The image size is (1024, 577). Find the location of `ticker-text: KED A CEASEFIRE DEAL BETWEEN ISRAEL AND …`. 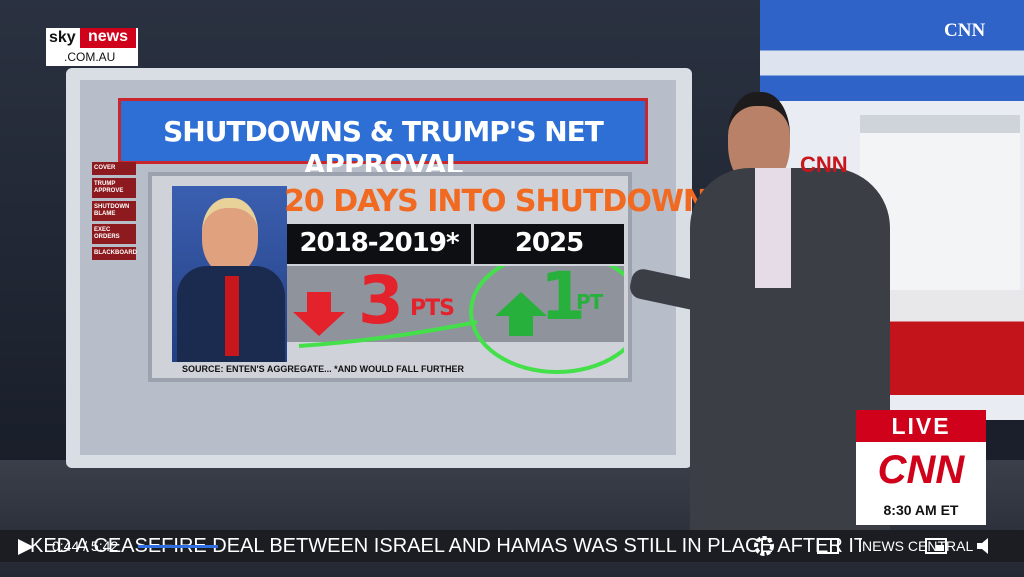

ticker-text: KED A CEASEFIRE DEAL BETWEEN ISRAEL AND … is located at coordinates (448, 546).